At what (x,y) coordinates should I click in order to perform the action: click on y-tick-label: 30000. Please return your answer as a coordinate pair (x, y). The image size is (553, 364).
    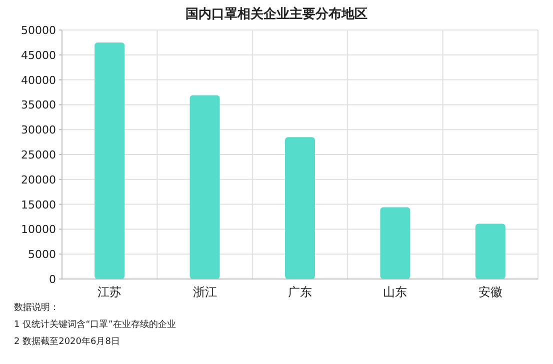
    Looking at the image, I should click on (38, 130).